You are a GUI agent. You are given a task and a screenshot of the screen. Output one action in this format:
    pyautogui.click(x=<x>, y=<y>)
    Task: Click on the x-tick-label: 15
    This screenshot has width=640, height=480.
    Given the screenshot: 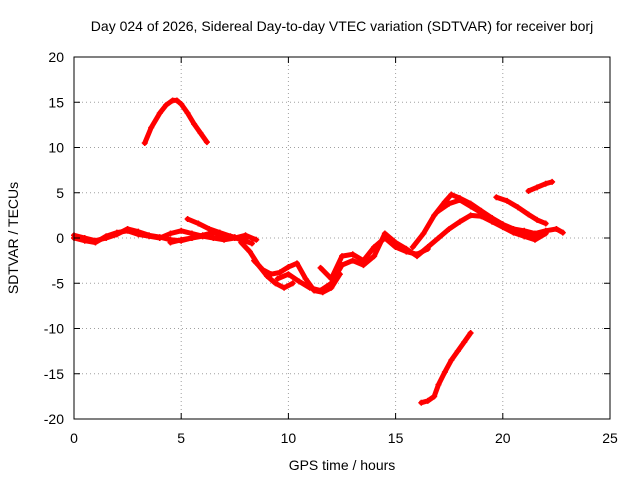 What is the action you would take?
    pyautogui.click(x=396, y=438)
    